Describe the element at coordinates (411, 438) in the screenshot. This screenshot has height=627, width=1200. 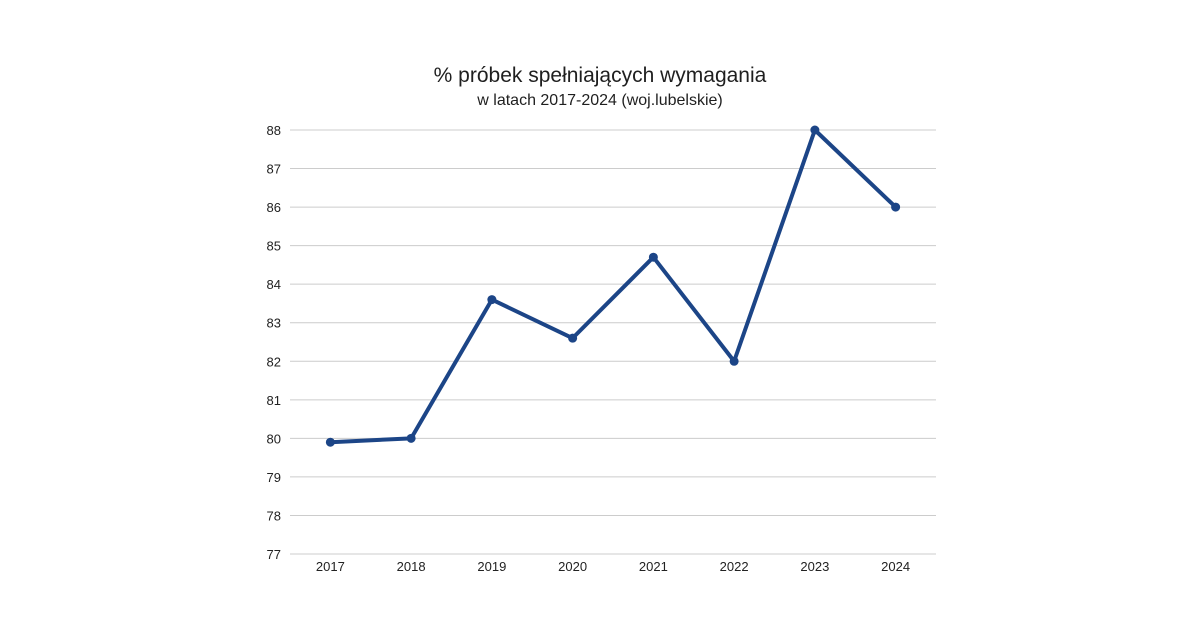
I see `data-point-2018` at that location.